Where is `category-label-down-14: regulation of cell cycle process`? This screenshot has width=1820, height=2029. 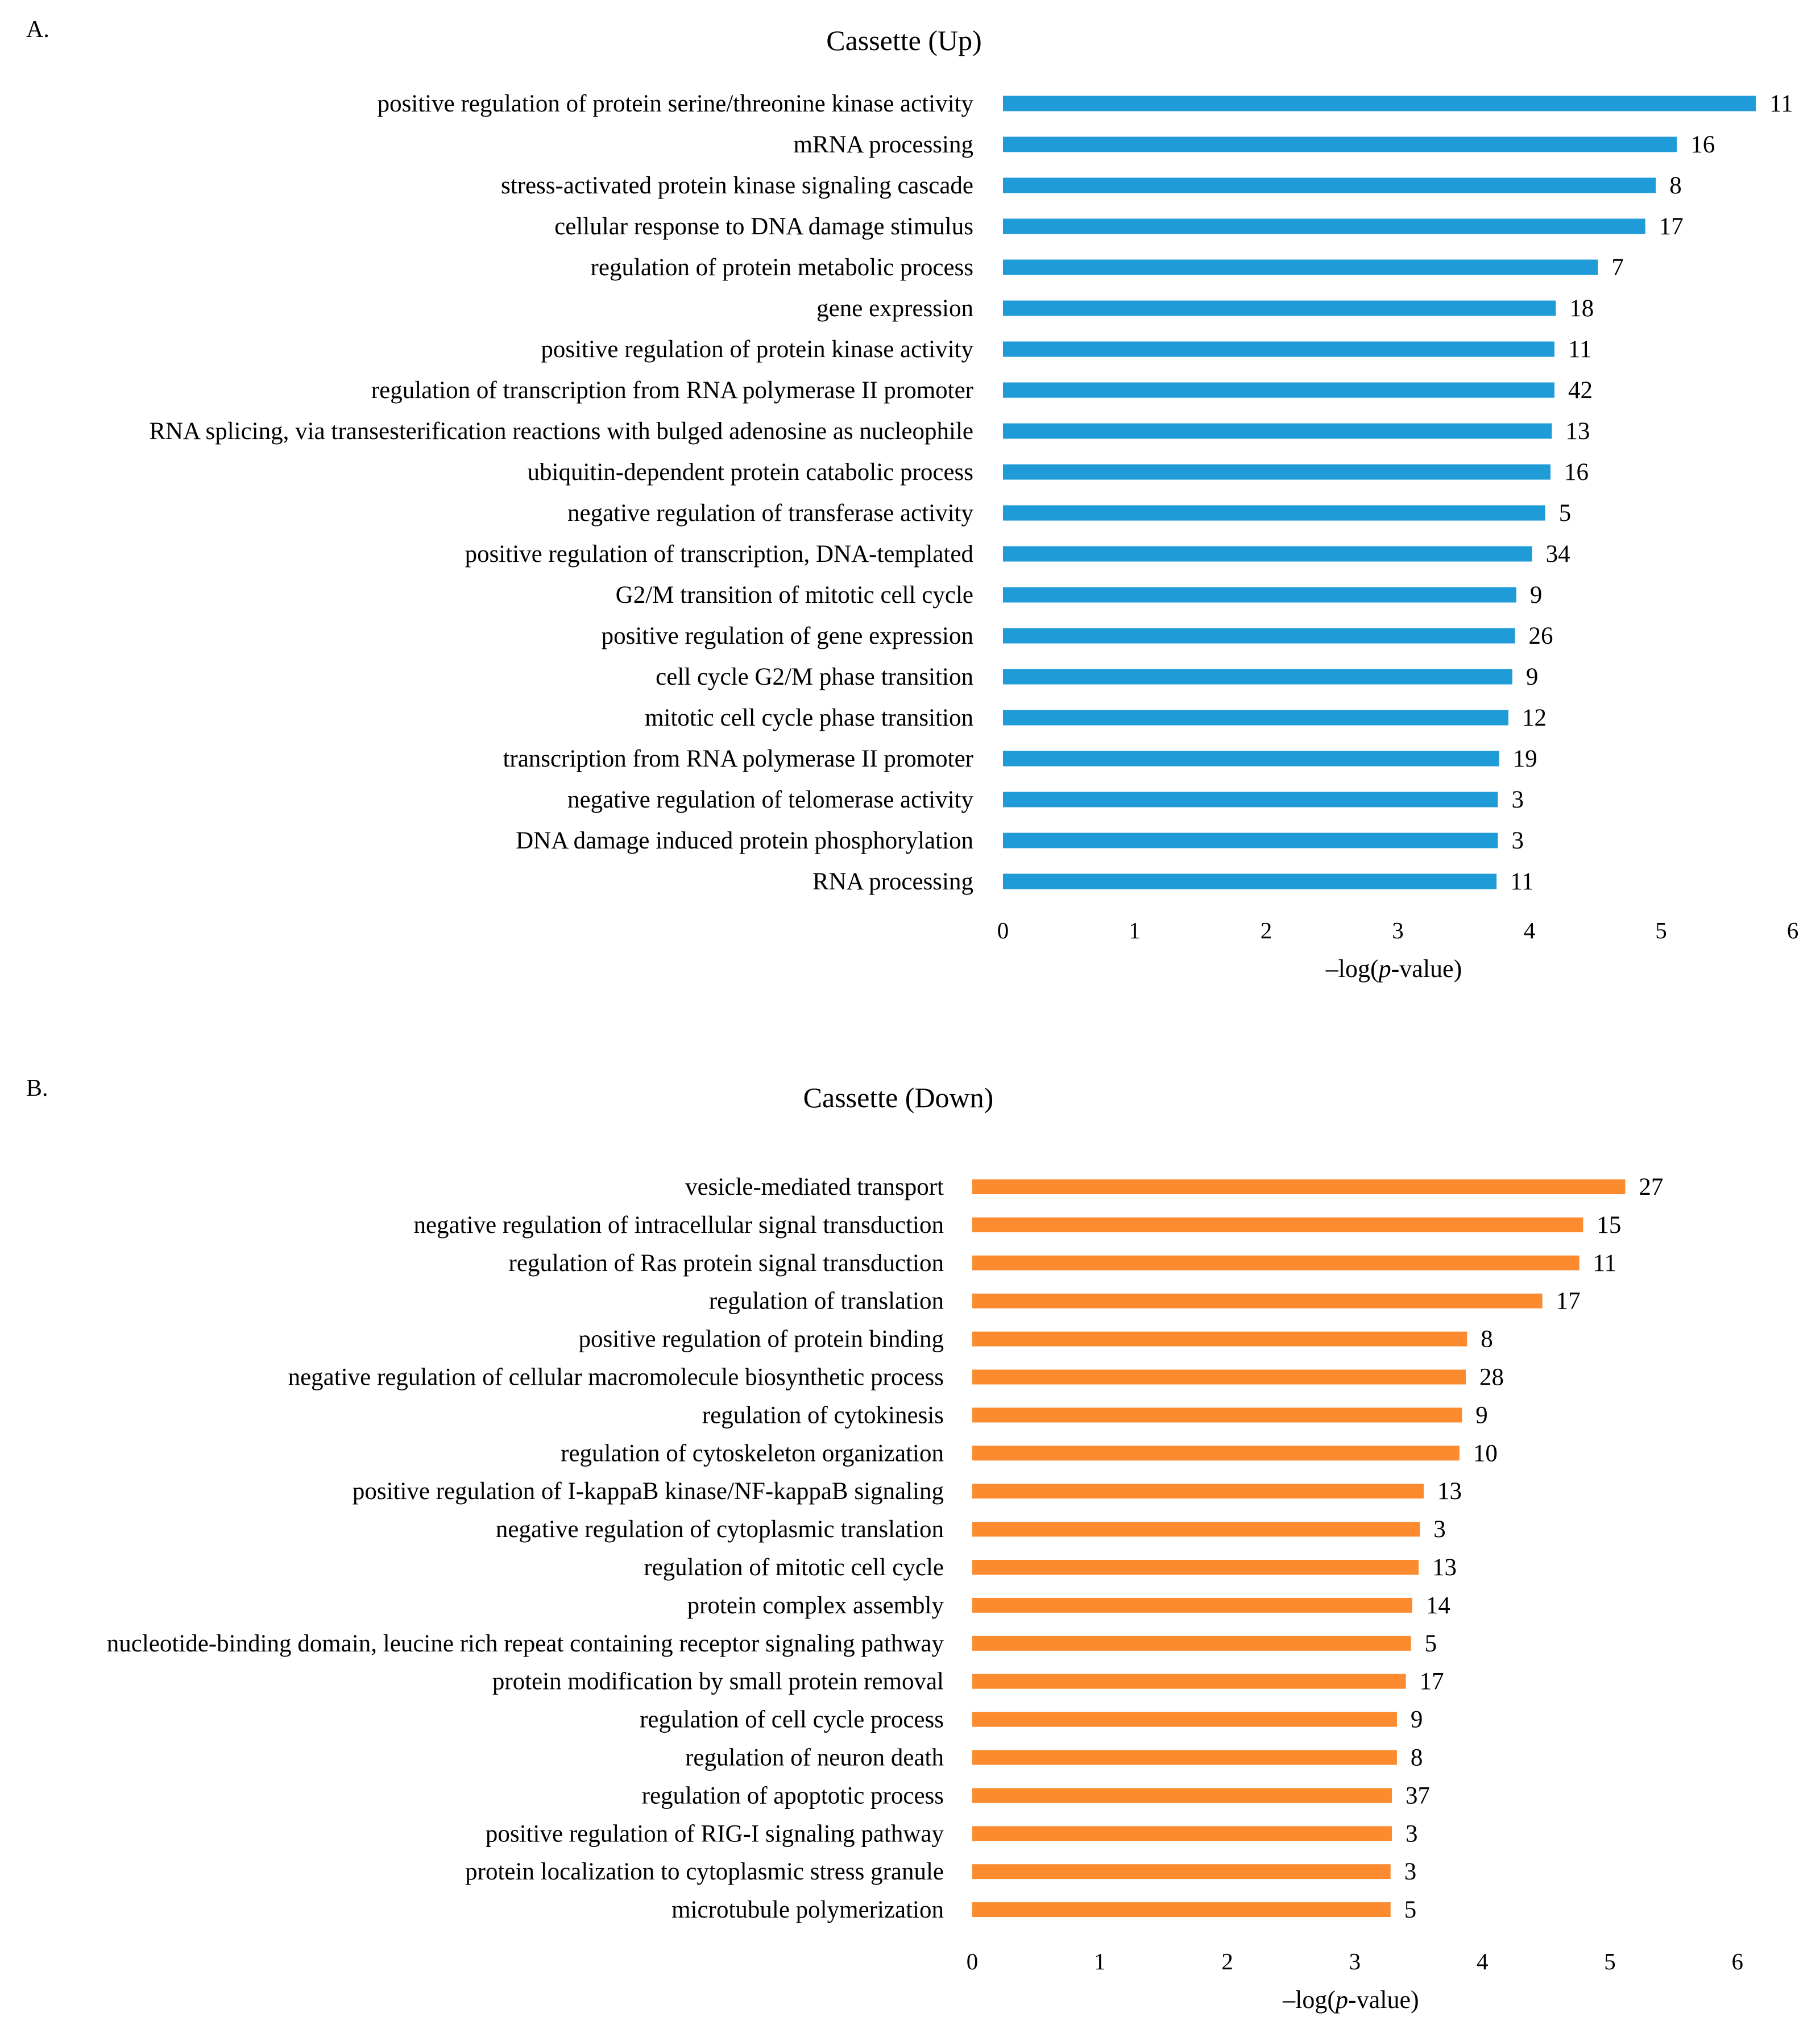 category-label-down-14: regulation of cell cycle process is located at coordinates (792, 1720).